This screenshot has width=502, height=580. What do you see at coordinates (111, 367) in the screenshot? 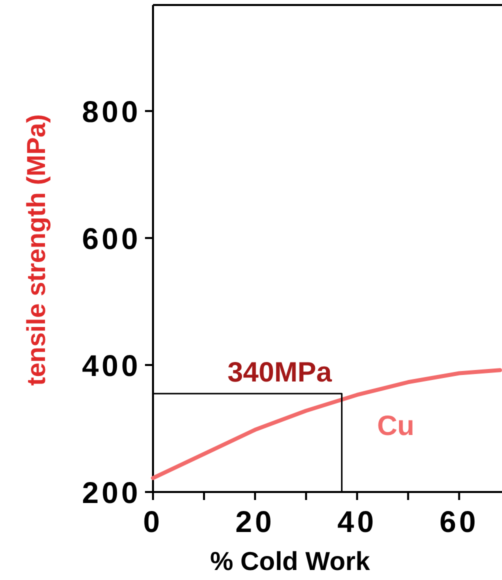
I see `y-tick-label: 400` at bounding box center [111, 367].